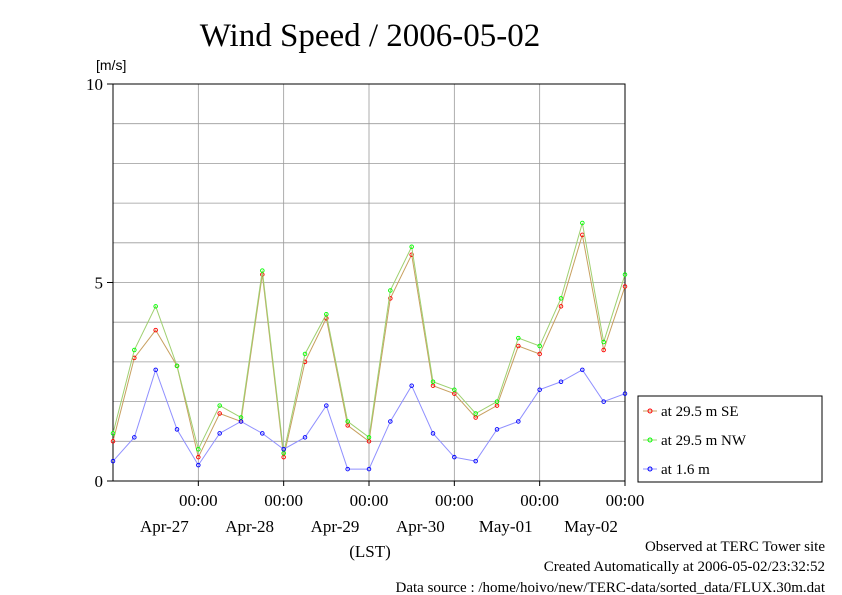 Image resolution: width=842 pixels, height=595 pixels. What do you see at coordinates (369, 419) in the screenshot?
I see `series-line` at bounding box center [369, 419].